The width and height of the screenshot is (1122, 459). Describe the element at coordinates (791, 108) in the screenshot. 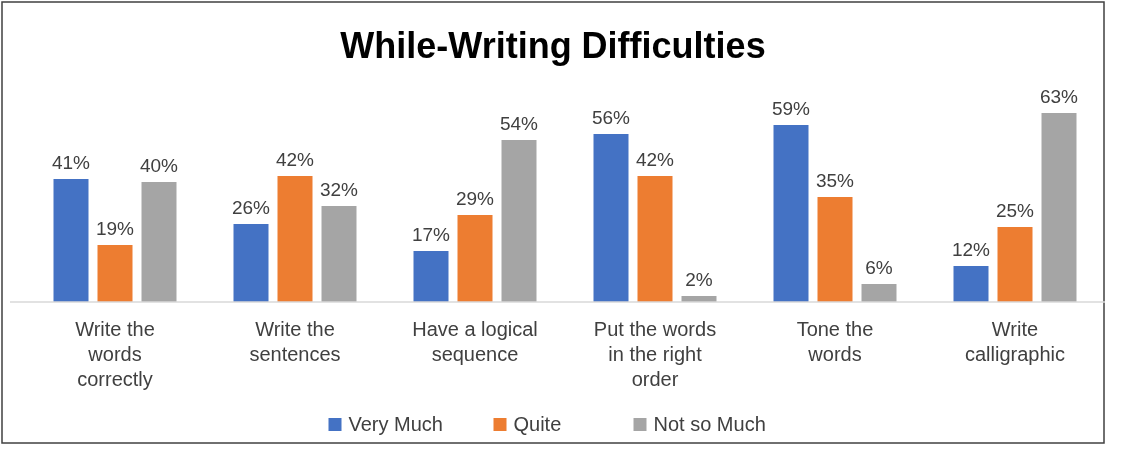

I see `data-label: 59%` at that location.